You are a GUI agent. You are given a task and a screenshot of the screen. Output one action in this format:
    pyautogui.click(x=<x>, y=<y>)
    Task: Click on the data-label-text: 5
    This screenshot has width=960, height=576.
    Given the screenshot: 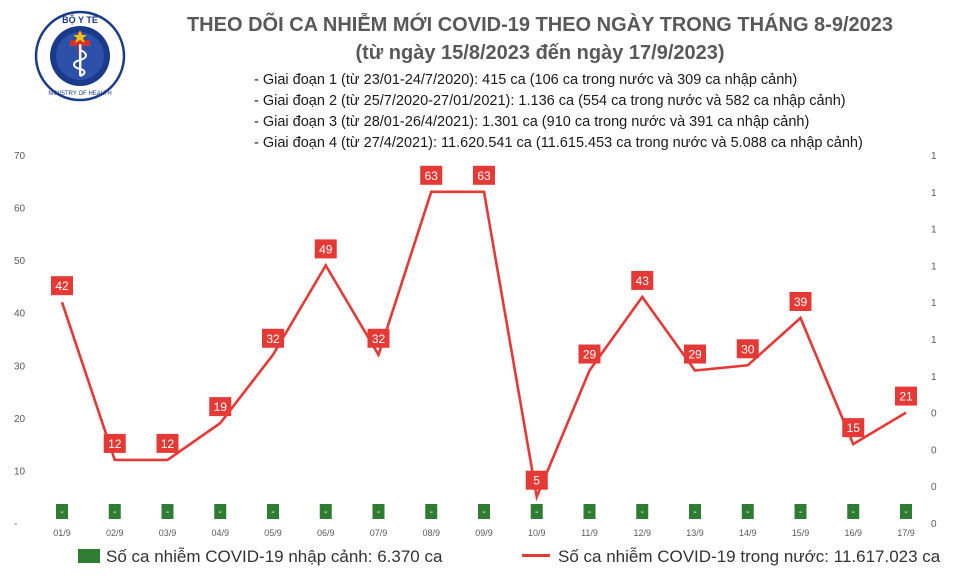 What is the action you would take?
    pyautogui.click(x=536, y=481)
    